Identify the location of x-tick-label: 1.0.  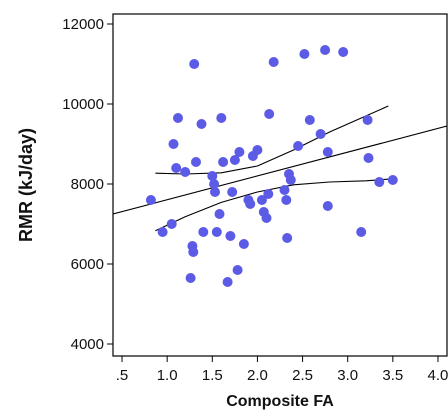
(167, 375).